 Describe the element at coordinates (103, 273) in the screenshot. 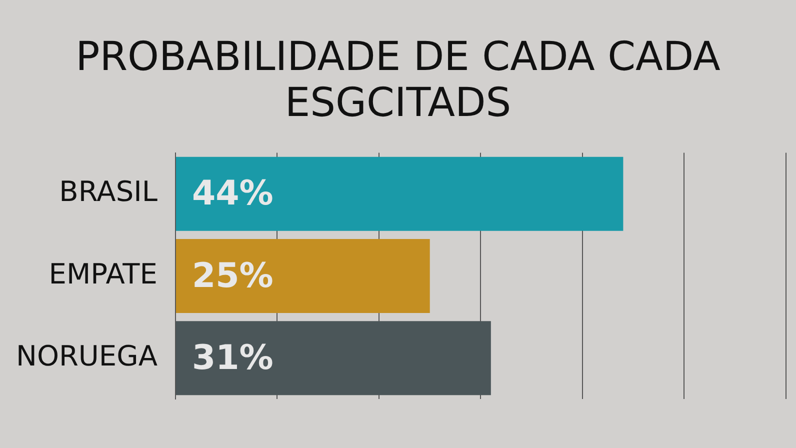

I see `y-tick-label: EMPATE` at that location.